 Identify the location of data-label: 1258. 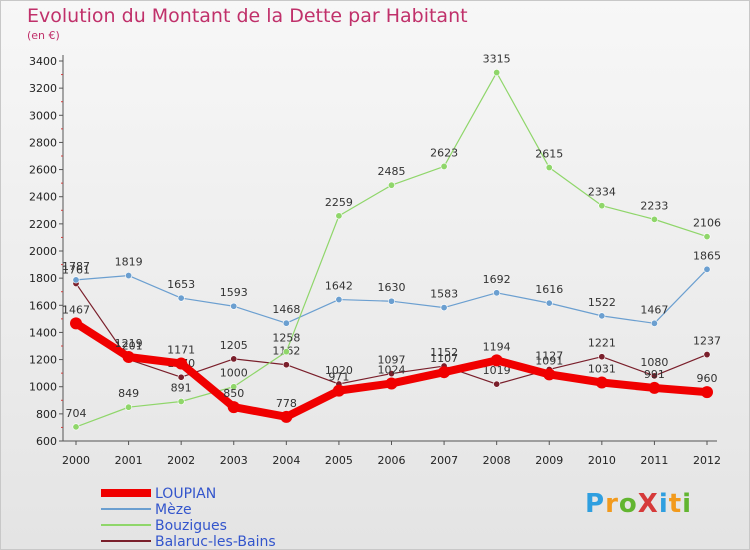
(286, 338).